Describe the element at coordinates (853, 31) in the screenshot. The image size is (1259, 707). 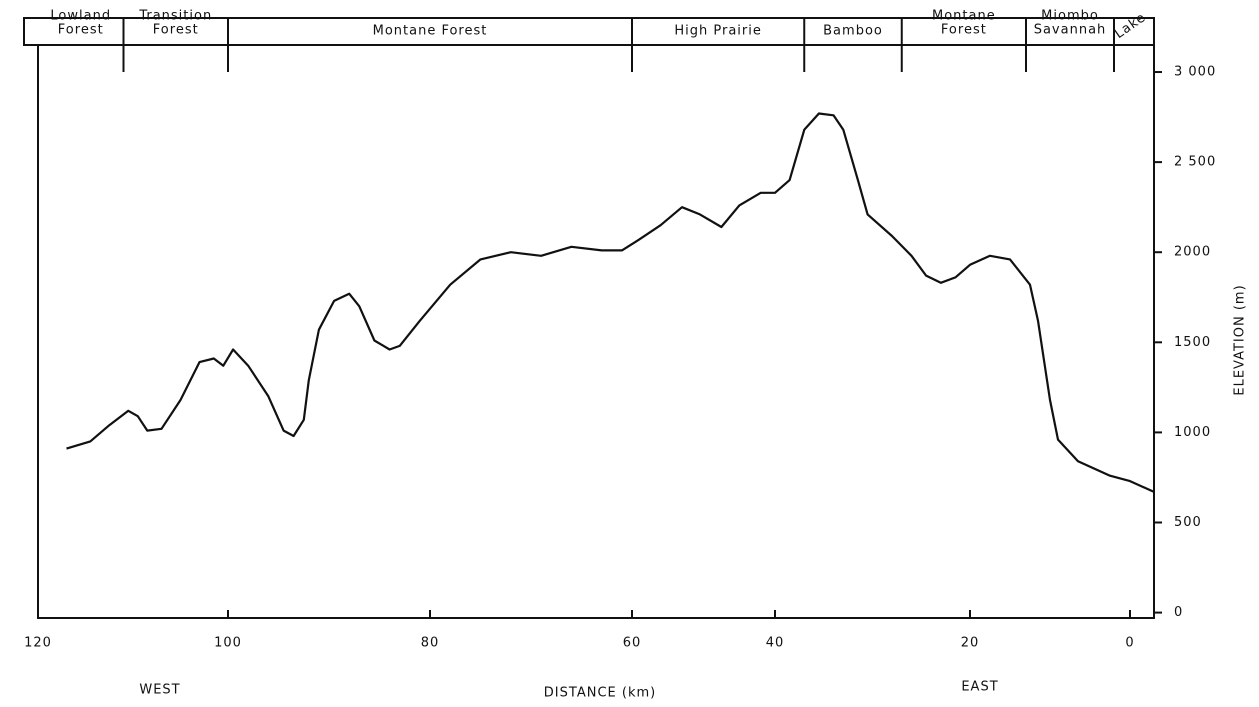
I see `zone-label: Bamboo` at that location.